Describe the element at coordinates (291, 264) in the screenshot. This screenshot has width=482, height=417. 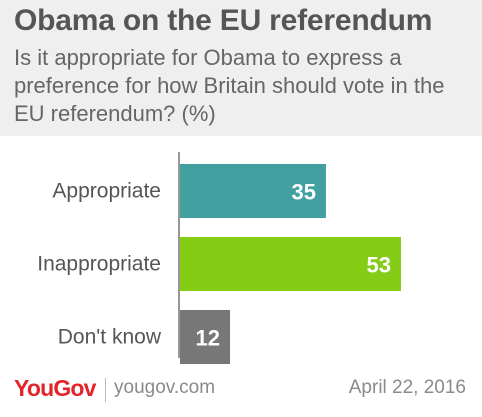
I see `bar-inappropriate` at that location.